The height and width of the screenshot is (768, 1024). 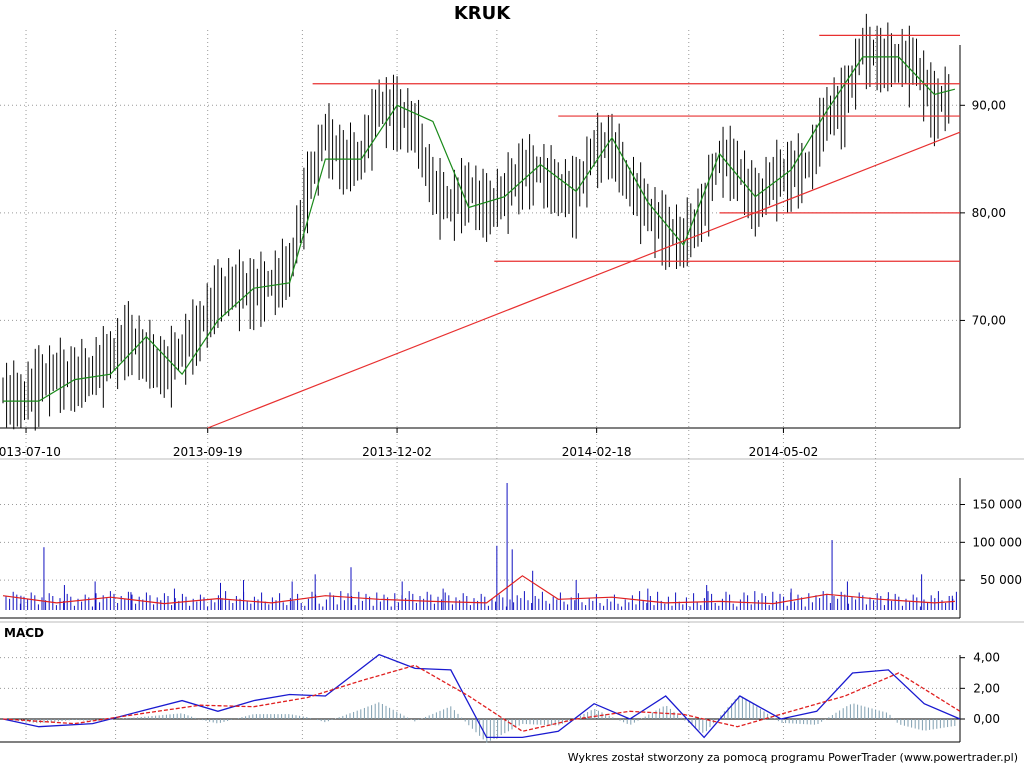 What do you see at coordinates (597, 452) in the screenshot?
I see `x-tick-label: 2014-02-18` at bounding box center [597, 452].